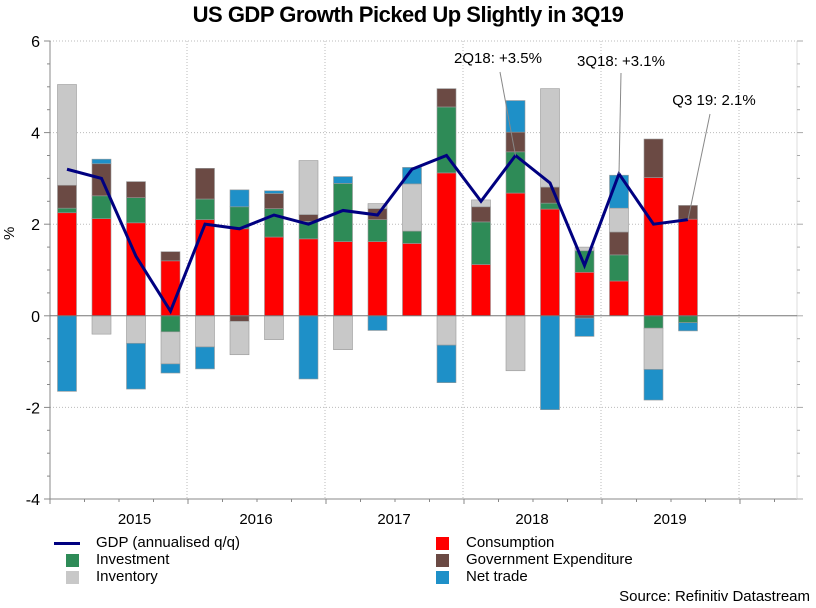 The image size is (816, 608). Describe the element at coordinates (510, 542) in the screenshot. I see `legend-label: Consumption` at that location.